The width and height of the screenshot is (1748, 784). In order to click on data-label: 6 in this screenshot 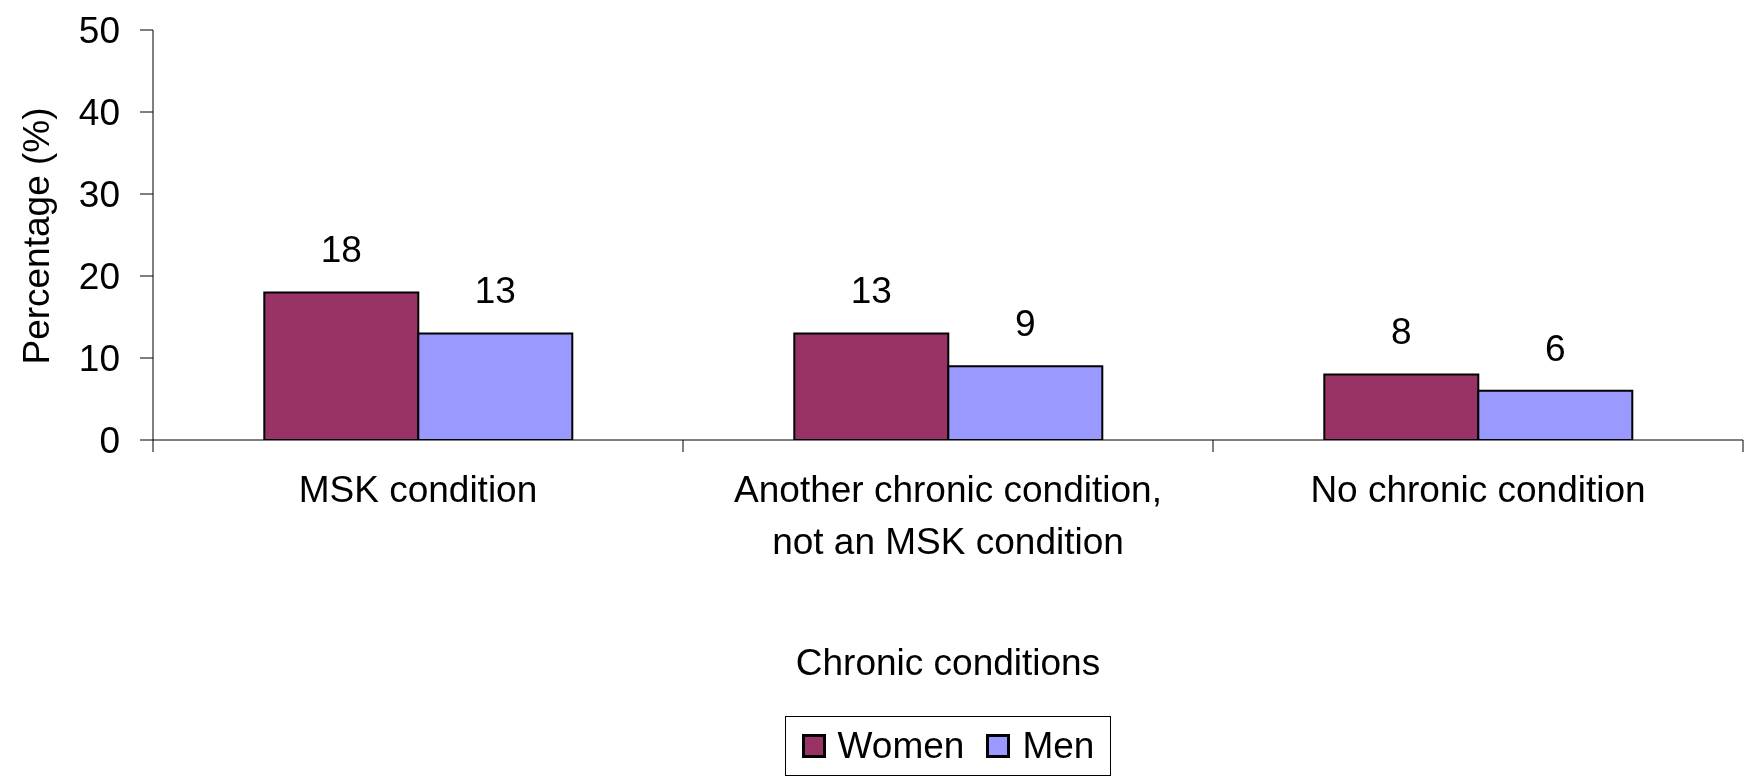, I will do `click(1555, 348)`.